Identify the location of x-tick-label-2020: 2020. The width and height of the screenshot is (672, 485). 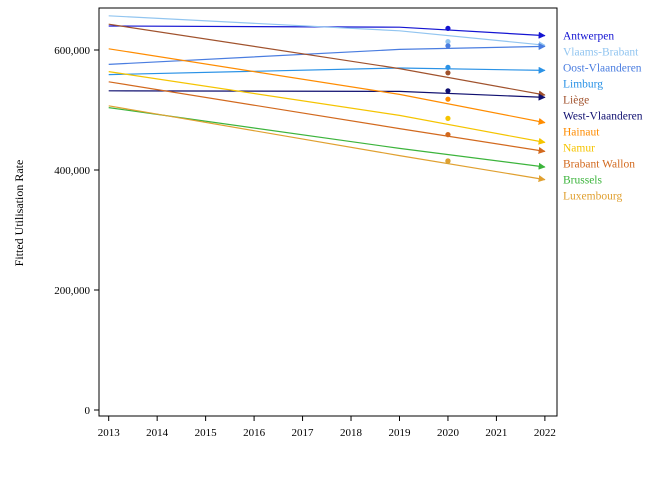
(448, 433).